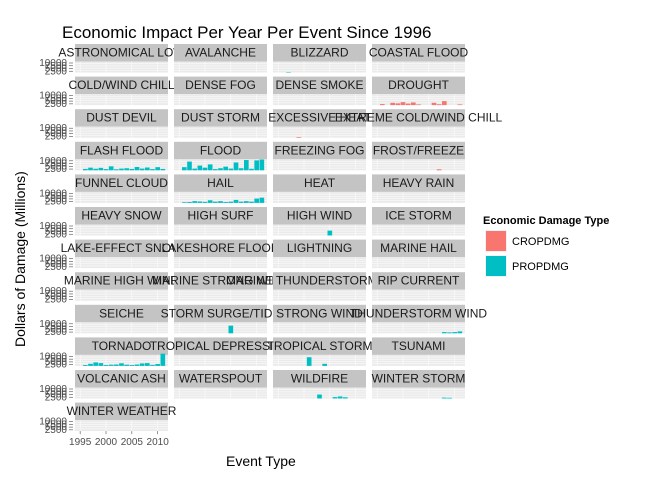  I want to click on facet-strip-label: FLOOD, so click(221, 150).